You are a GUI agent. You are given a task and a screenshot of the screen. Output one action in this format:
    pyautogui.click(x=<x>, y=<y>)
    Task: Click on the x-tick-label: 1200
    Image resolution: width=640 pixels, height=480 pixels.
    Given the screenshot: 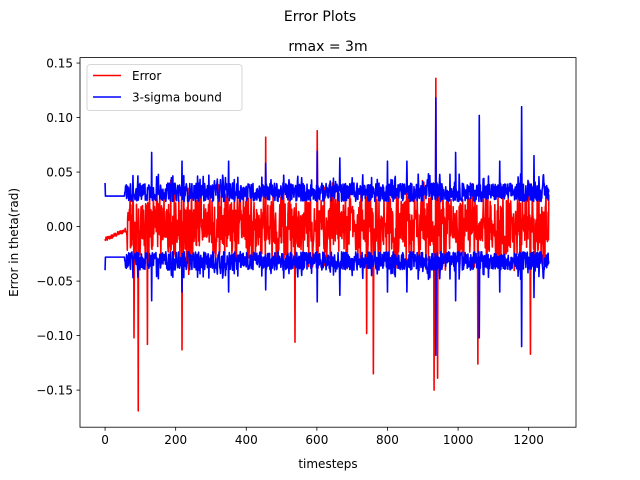 What is the action you would take?
    pyautogui.click(x=528, y=440)
    